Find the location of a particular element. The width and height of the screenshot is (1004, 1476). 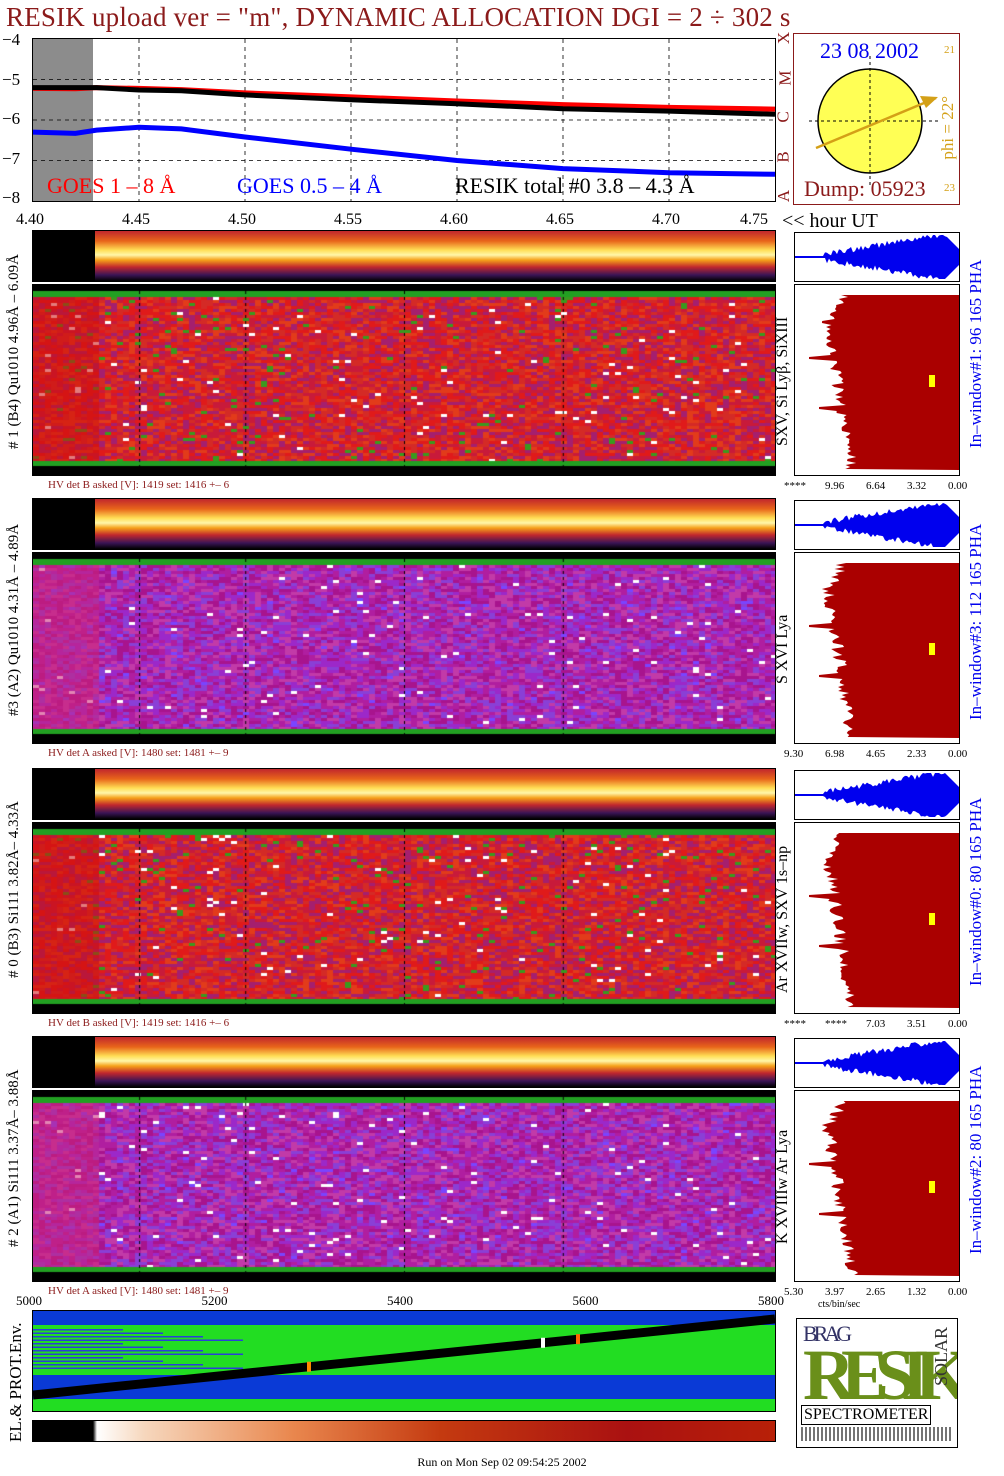

histogram-tick-label: 3.97 is located at coordinates (835, 1292).